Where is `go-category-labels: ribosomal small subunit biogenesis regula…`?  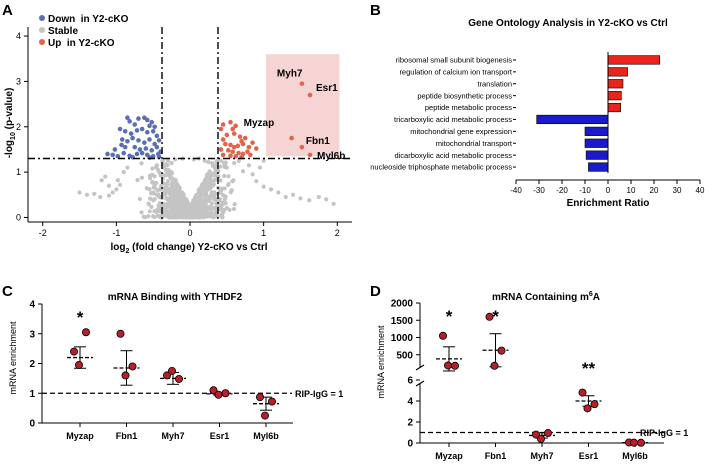 go-category-labels: ribosomal small subunit biogenesis regula… is located at coordinates (441, 114).